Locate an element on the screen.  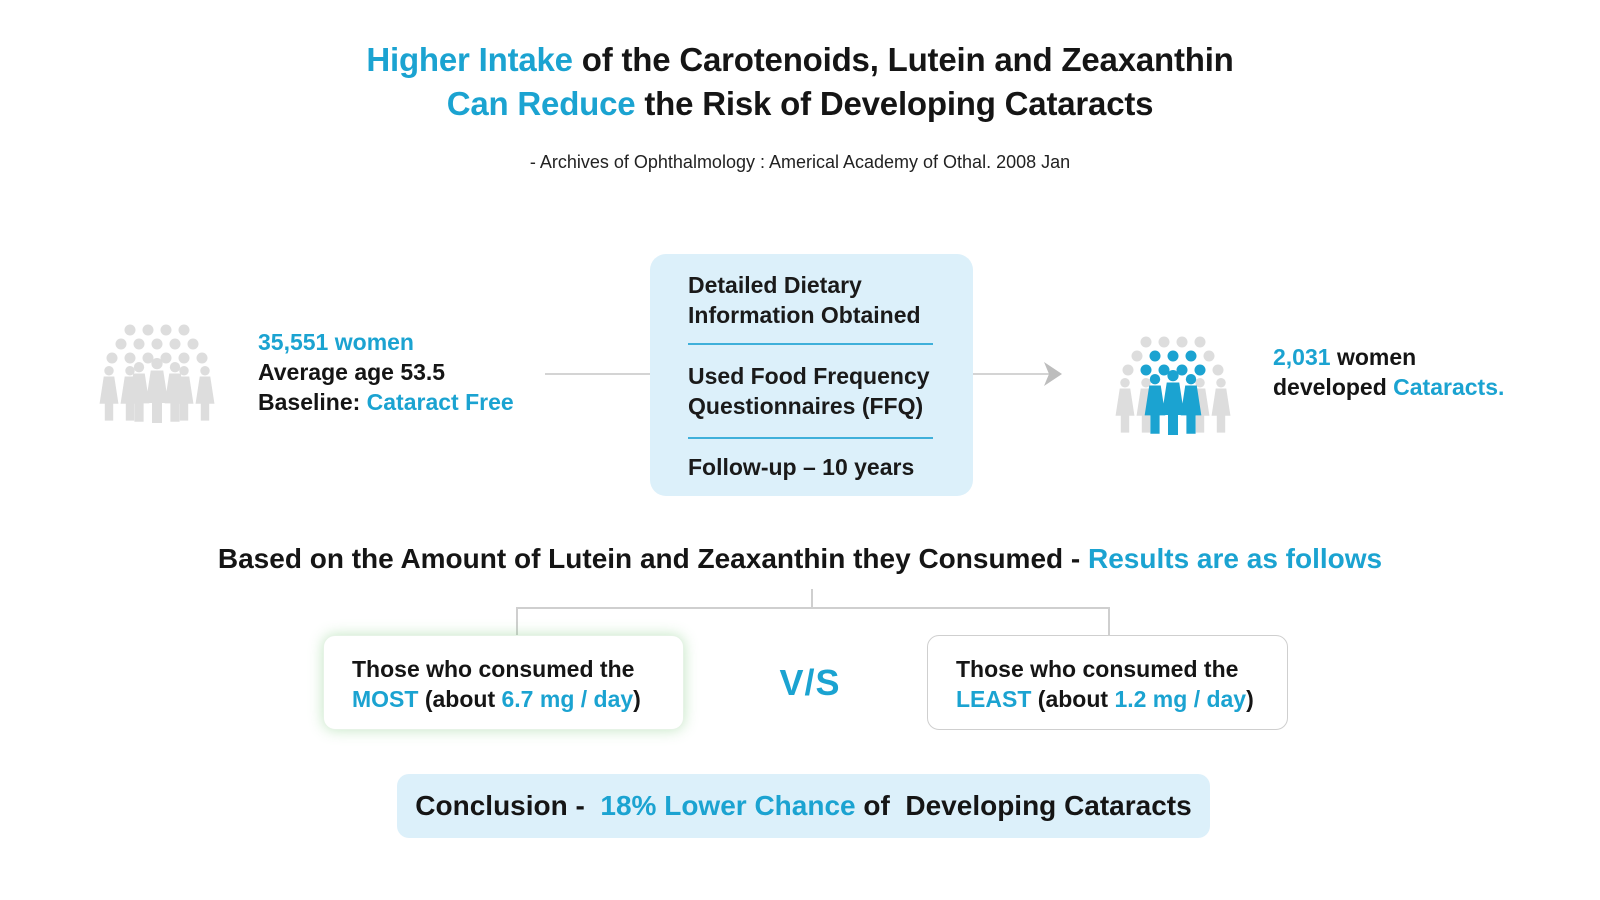
developed-prefix: developed is located at coordinates (1333, 387).